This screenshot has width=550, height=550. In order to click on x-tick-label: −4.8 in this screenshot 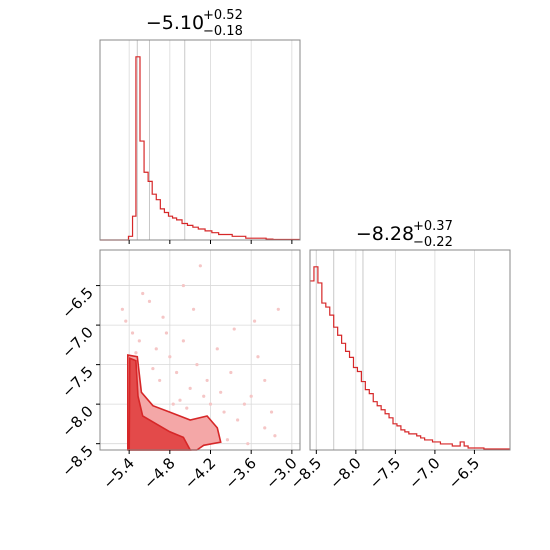, I will do `click(159, 473)`.